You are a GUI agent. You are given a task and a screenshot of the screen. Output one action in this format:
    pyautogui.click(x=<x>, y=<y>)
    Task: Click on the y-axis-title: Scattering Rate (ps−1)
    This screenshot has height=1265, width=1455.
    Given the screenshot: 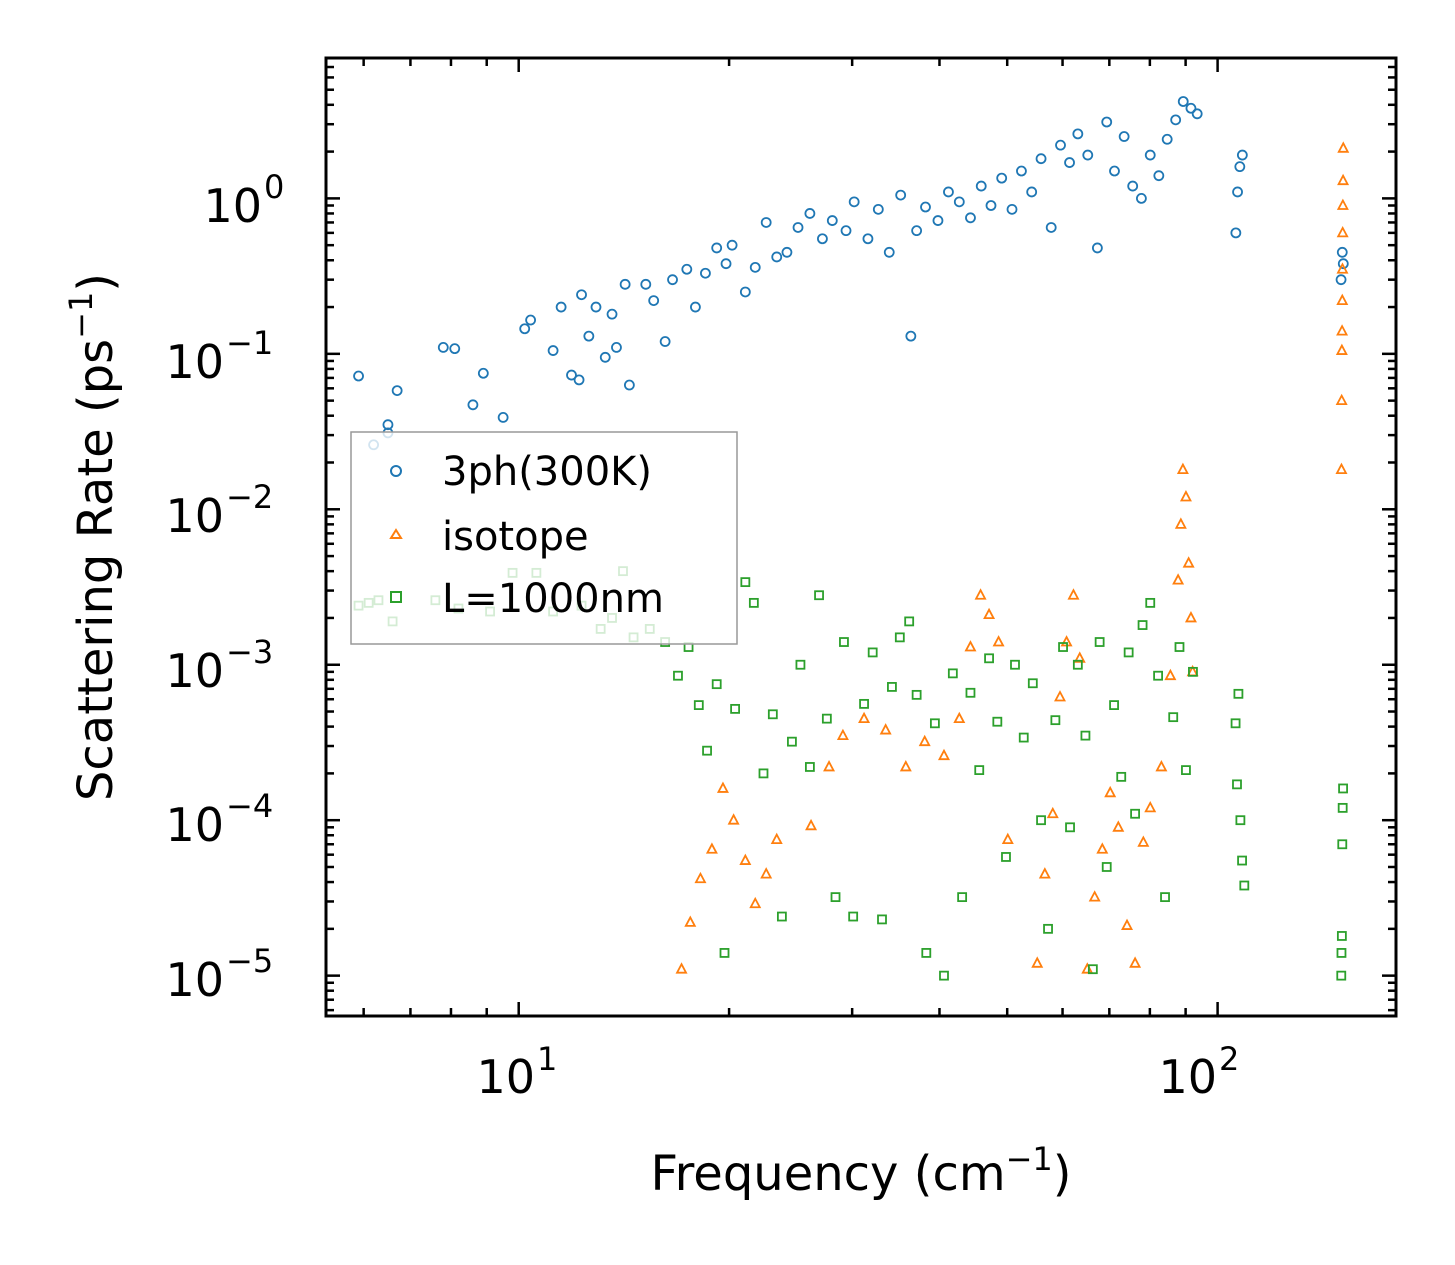 What is the action you would take?
    pyautogui.click(x=93, y=537)
    